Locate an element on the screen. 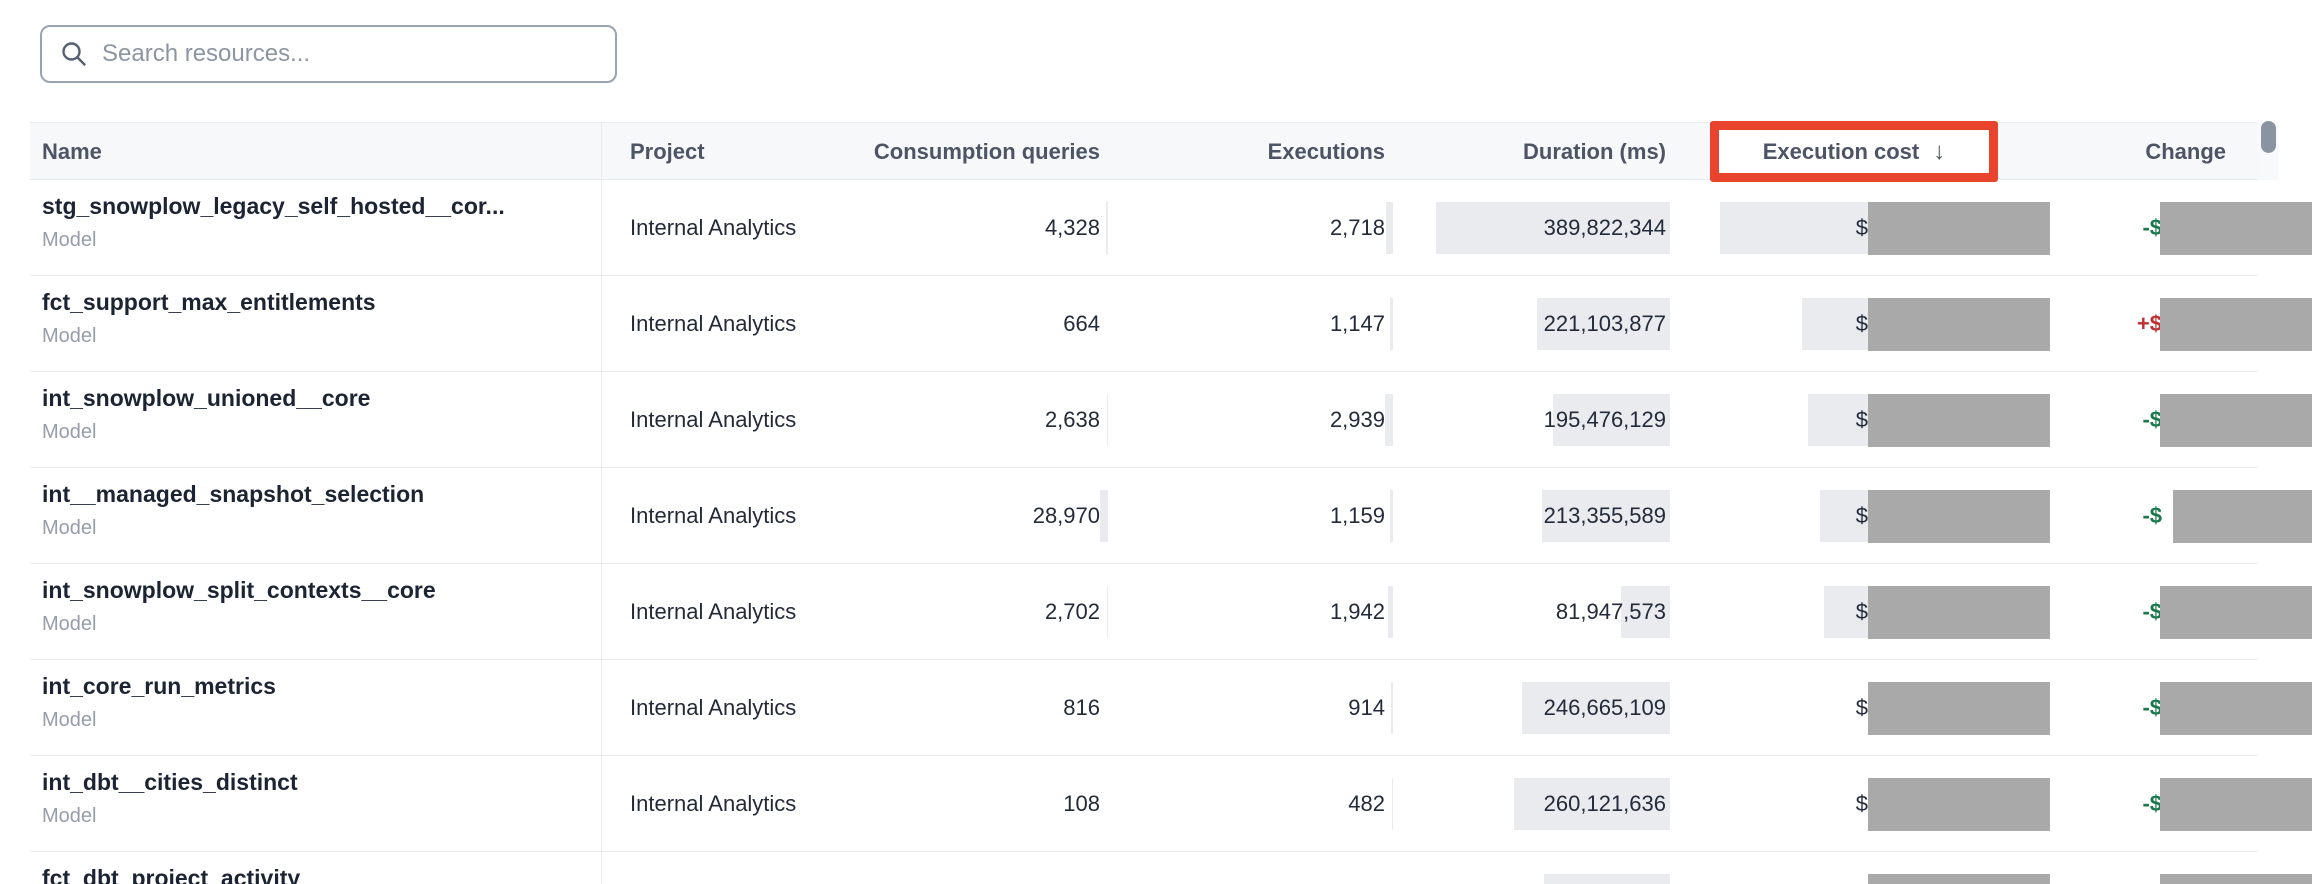  search-input is located at coordinates (358, 54).